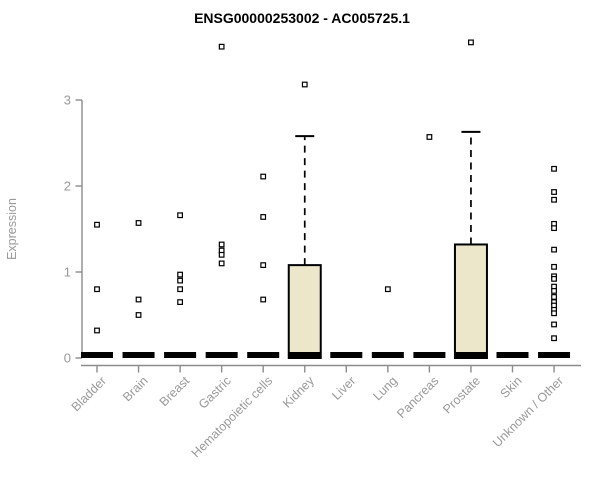 Image resolution: width=600 pixels, height=500 pixels. I want to click on y-axis: 0 1 2 3, so click(73, 229).